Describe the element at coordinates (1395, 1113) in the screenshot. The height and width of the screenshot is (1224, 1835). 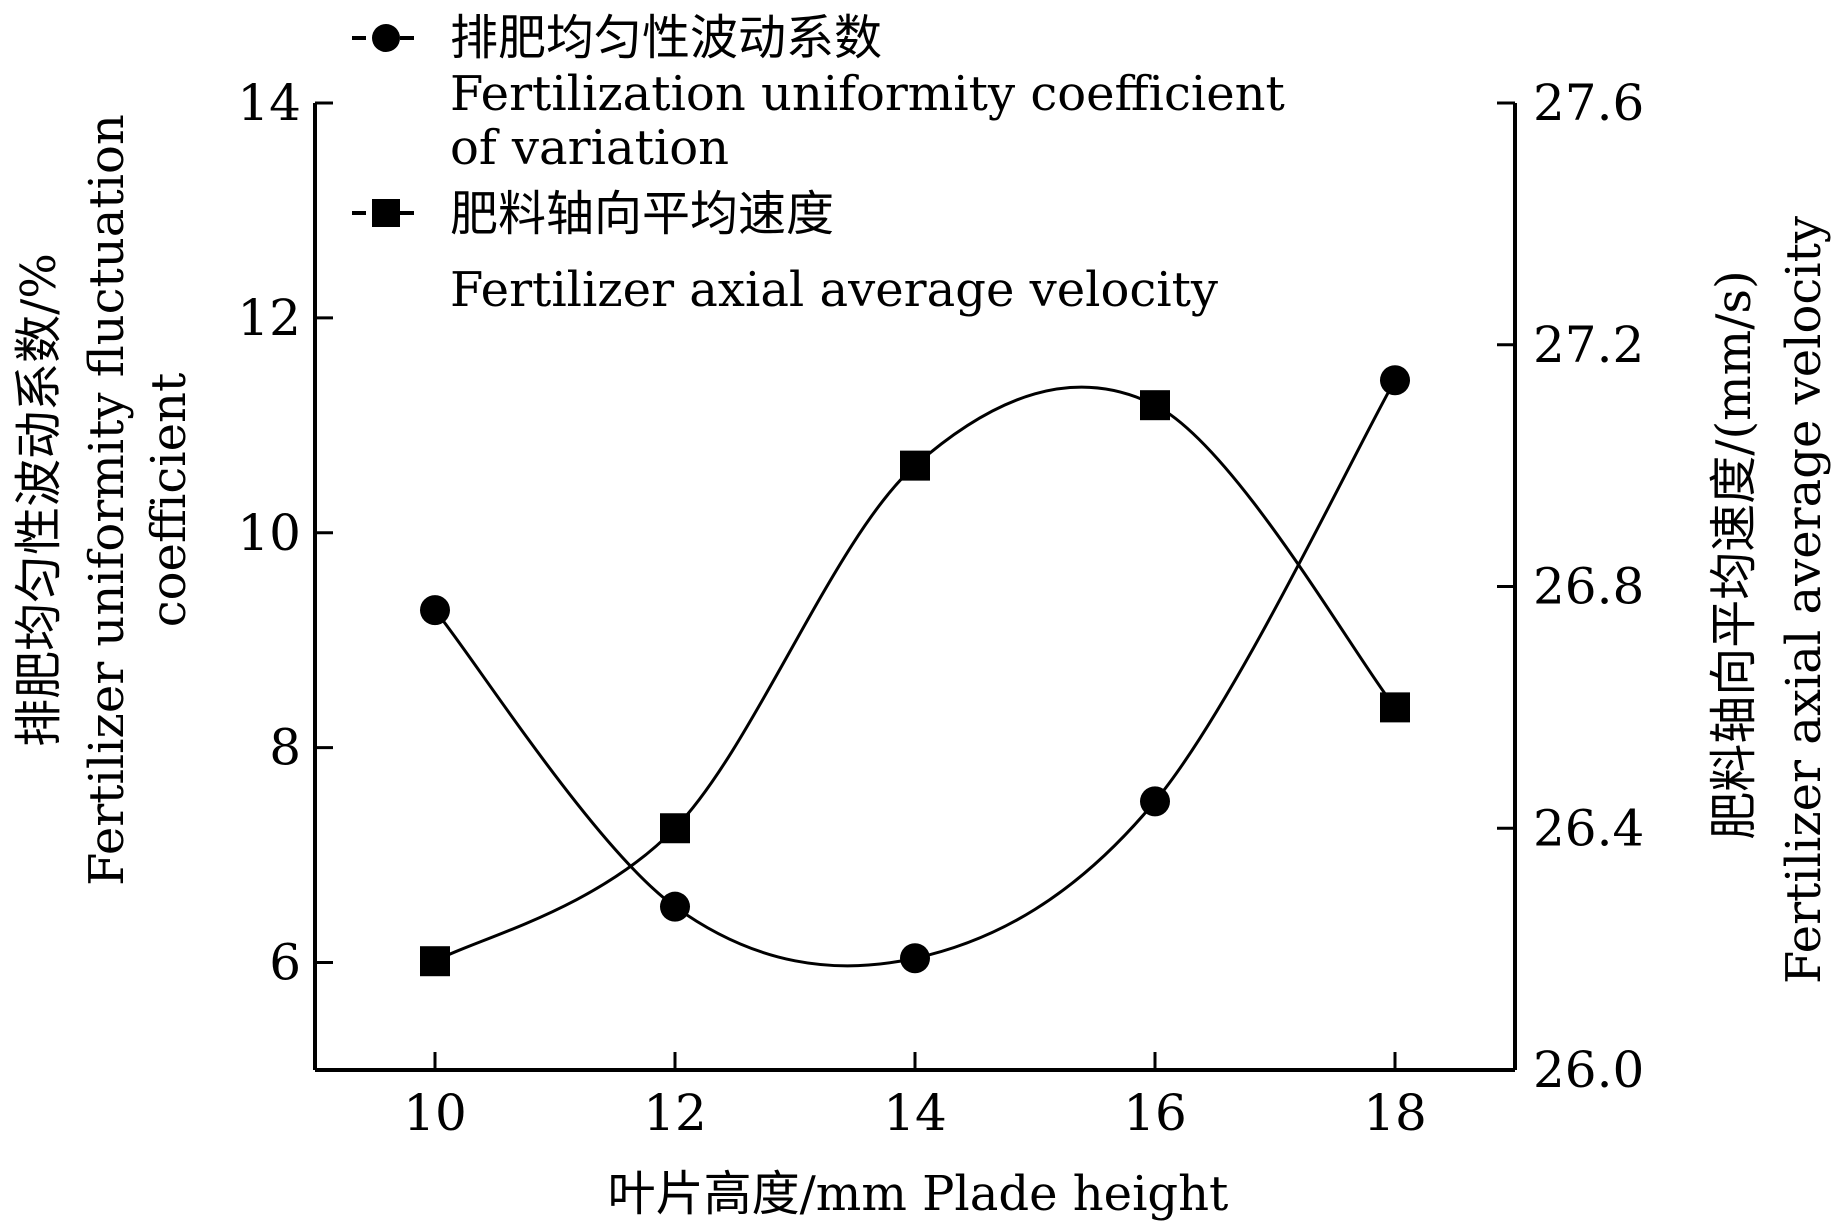
I see `x-tick-label: 18` at that location.